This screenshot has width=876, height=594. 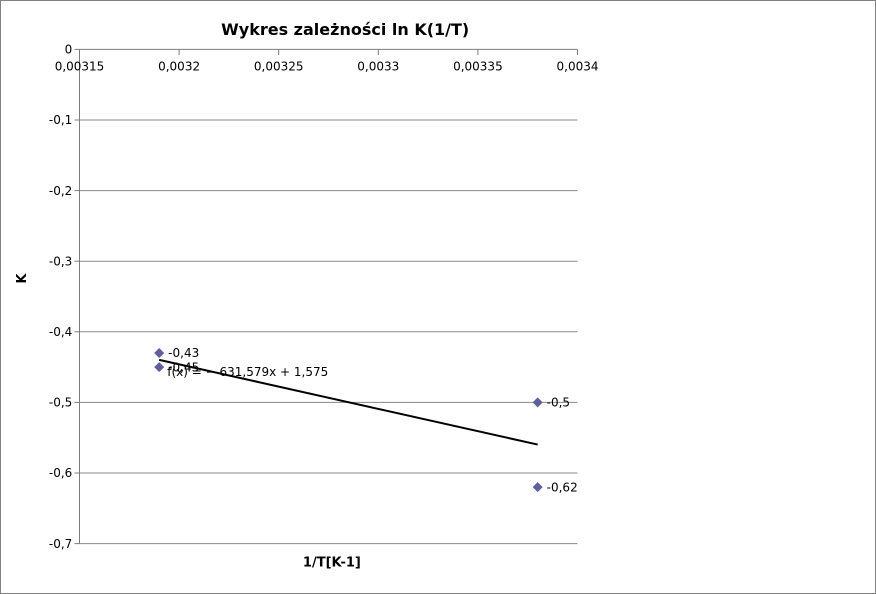 What do you see at coordinates (562, 487) in the screenshot?
I see `data-point-label: -0,62` at bounding box center [562, 487].